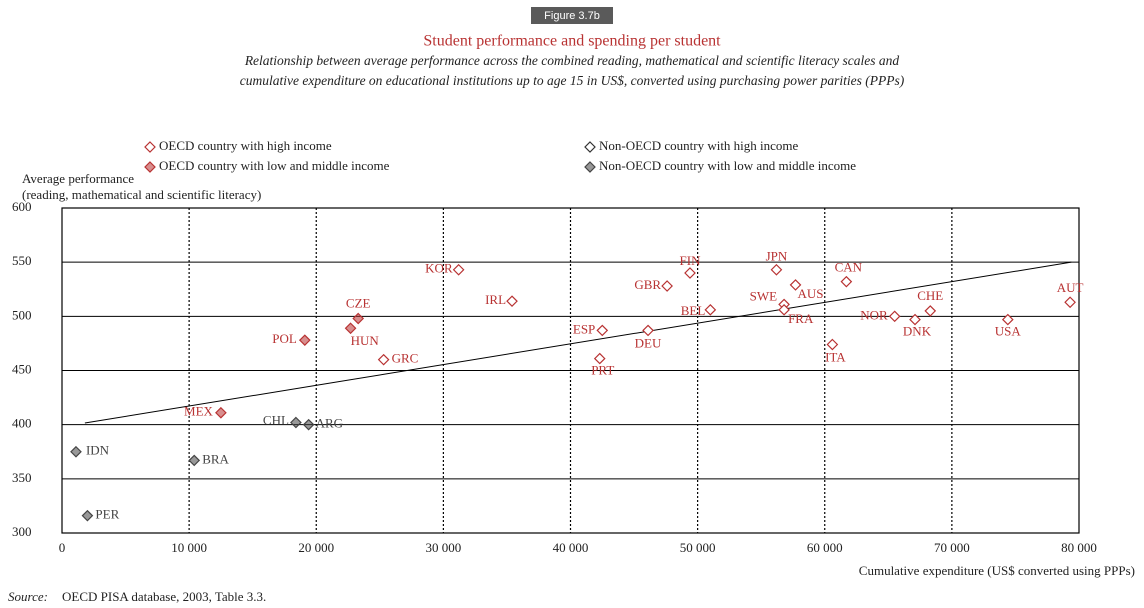 This screenshot has width=1144, height=608. I want to click on point-label: FRA, so click(801, 318).